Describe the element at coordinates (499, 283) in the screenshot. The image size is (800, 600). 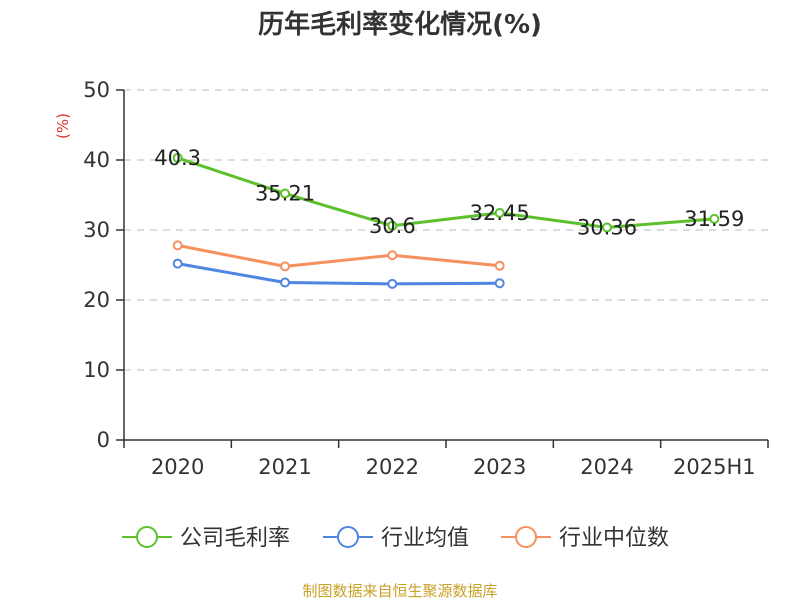
I see `series-1-point-2023` at that location.